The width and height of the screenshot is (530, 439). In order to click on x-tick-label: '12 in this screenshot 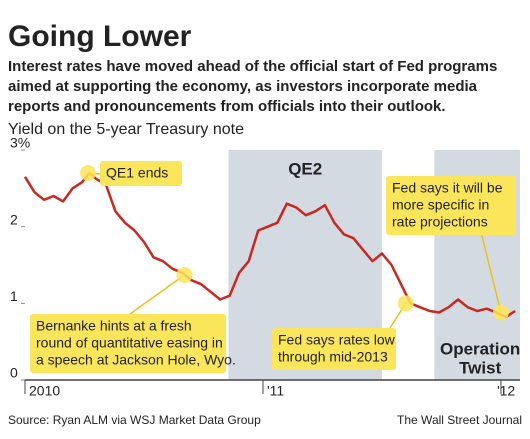, I will do `click(506, 391)`.